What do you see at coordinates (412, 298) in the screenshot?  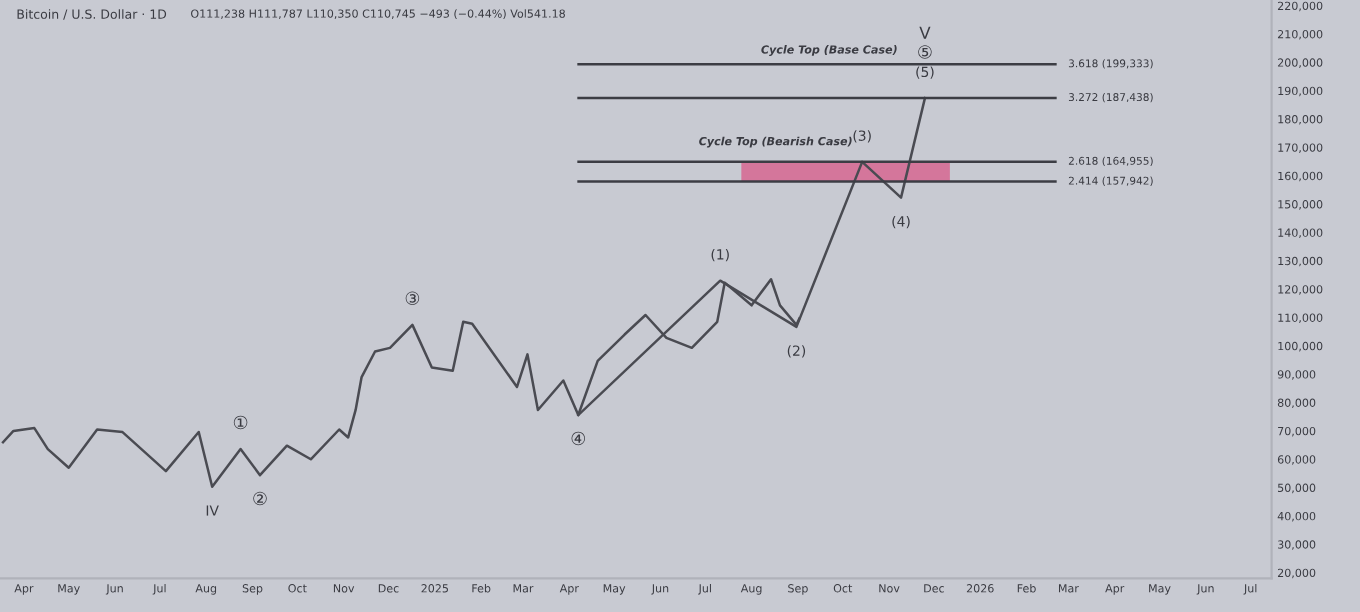 I see `annotation: ③` at bounding box center [412, 298].